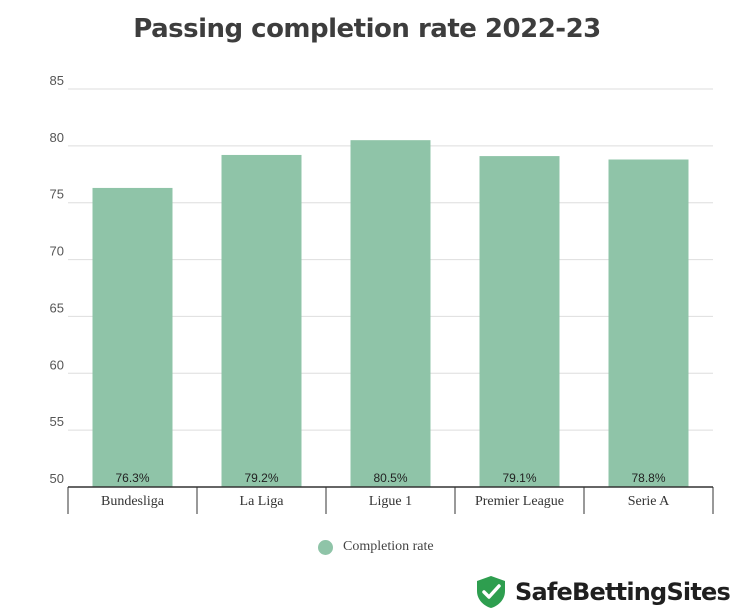 This screenshot has width=734, height=613. Describe the element at coordinates (648, 478) in the screenshot. I see `bar-data-label: 78.8%` at that location.